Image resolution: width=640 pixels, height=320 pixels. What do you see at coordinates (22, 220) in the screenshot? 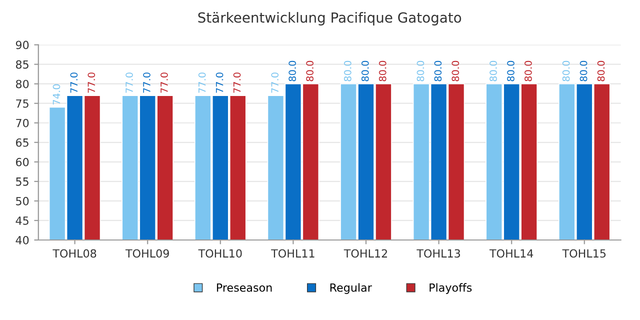
I see `y-tick-label: 45` at bounding box center [22, 220].